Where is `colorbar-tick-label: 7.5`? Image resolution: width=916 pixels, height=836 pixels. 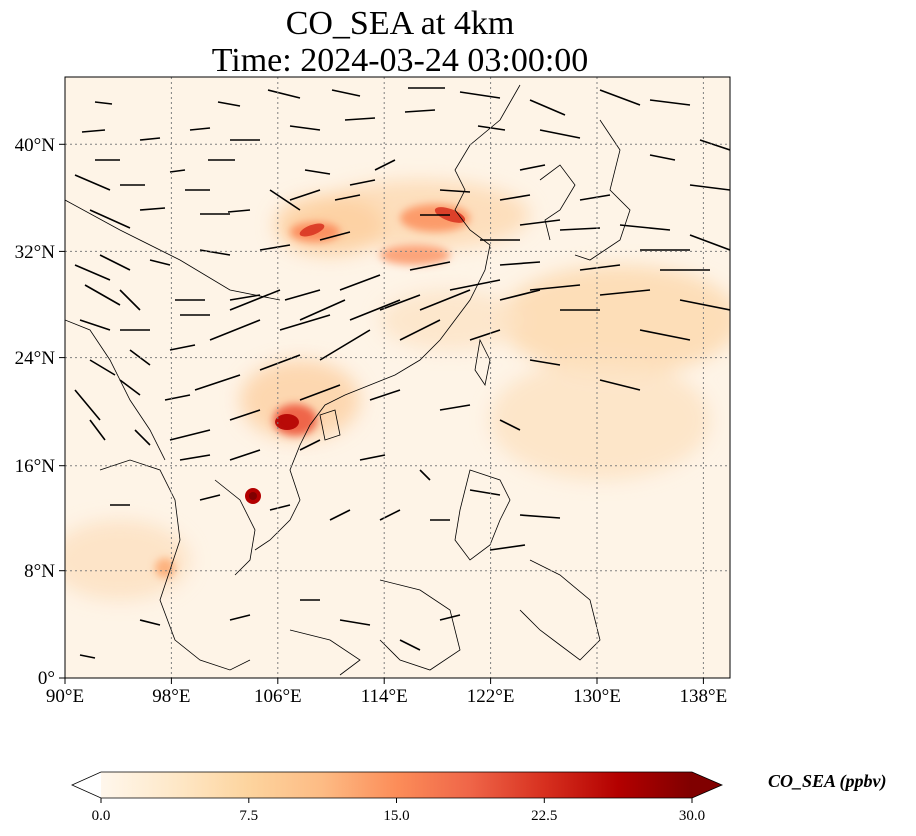 colorbar-tick-label: 7.5 is located at coordinates (248, 816).